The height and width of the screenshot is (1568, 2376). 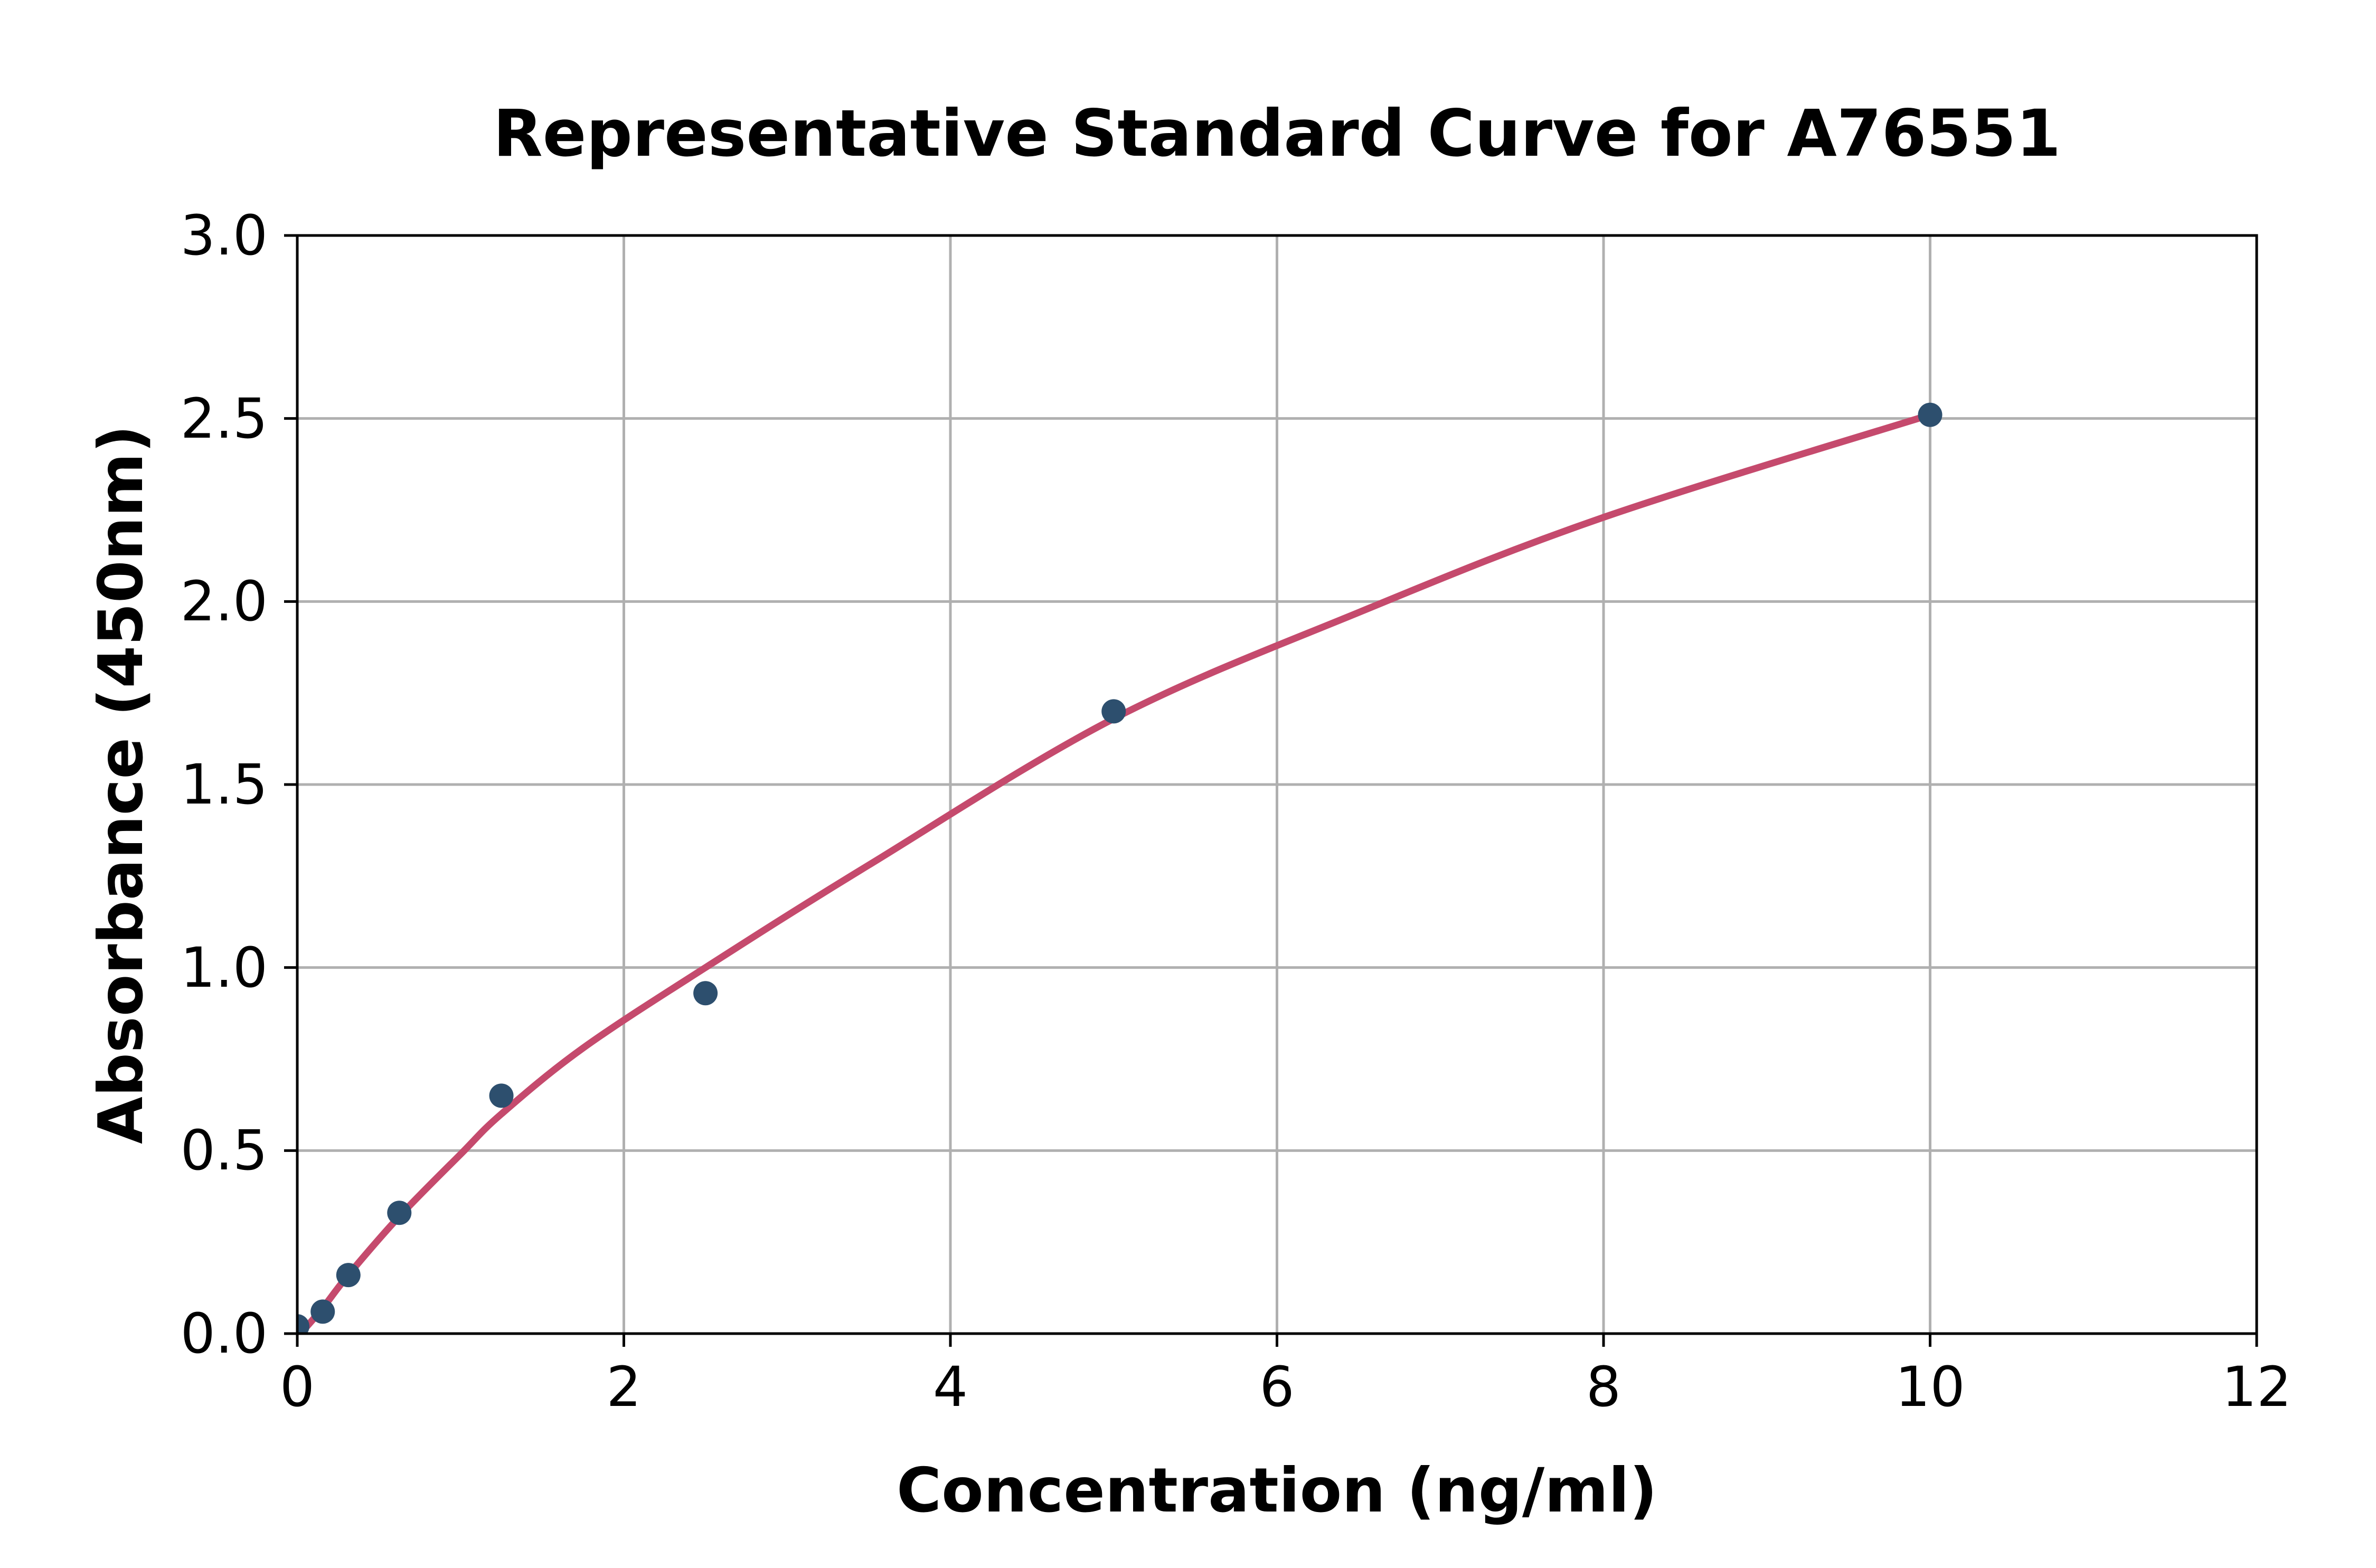 What do you see at coordinates (224, 784) in the screenshot?
I see `y-tick-label: 1.5` at bounding box center [224, 784].